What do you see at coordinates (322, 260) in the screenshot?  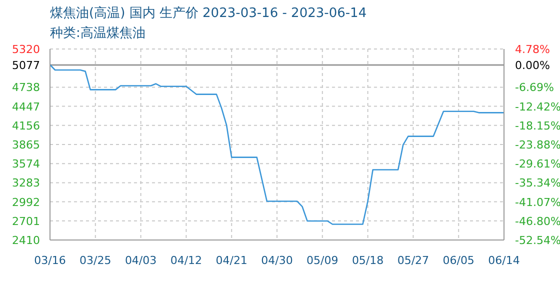 I see `x-tick-label: 05/09` at bounding box center [322, 260].